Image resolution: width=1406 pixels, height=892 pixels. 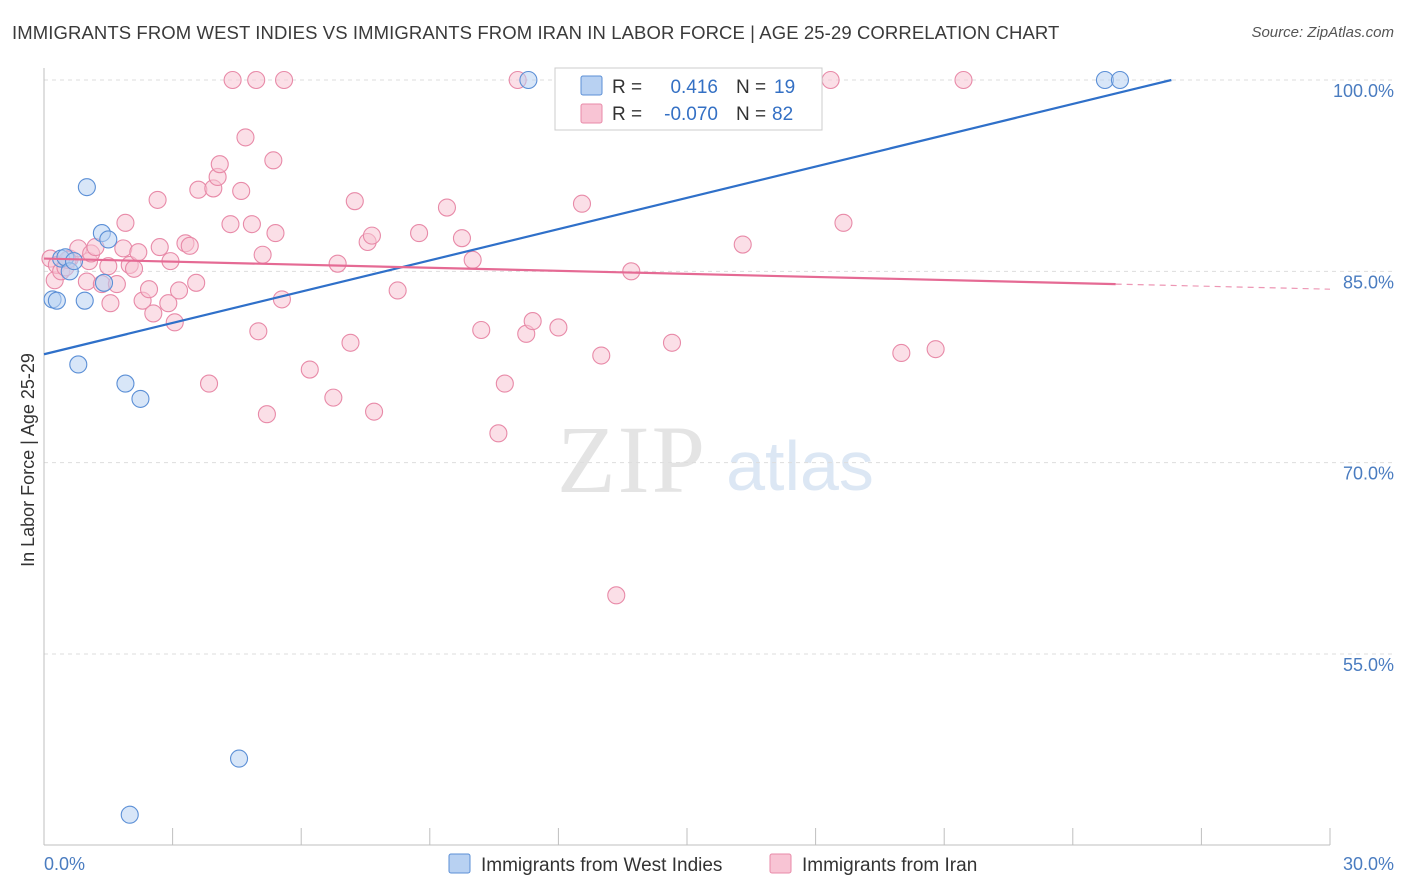 I want to click on legend-r-label-1: R =, so click(x=627, y=87).